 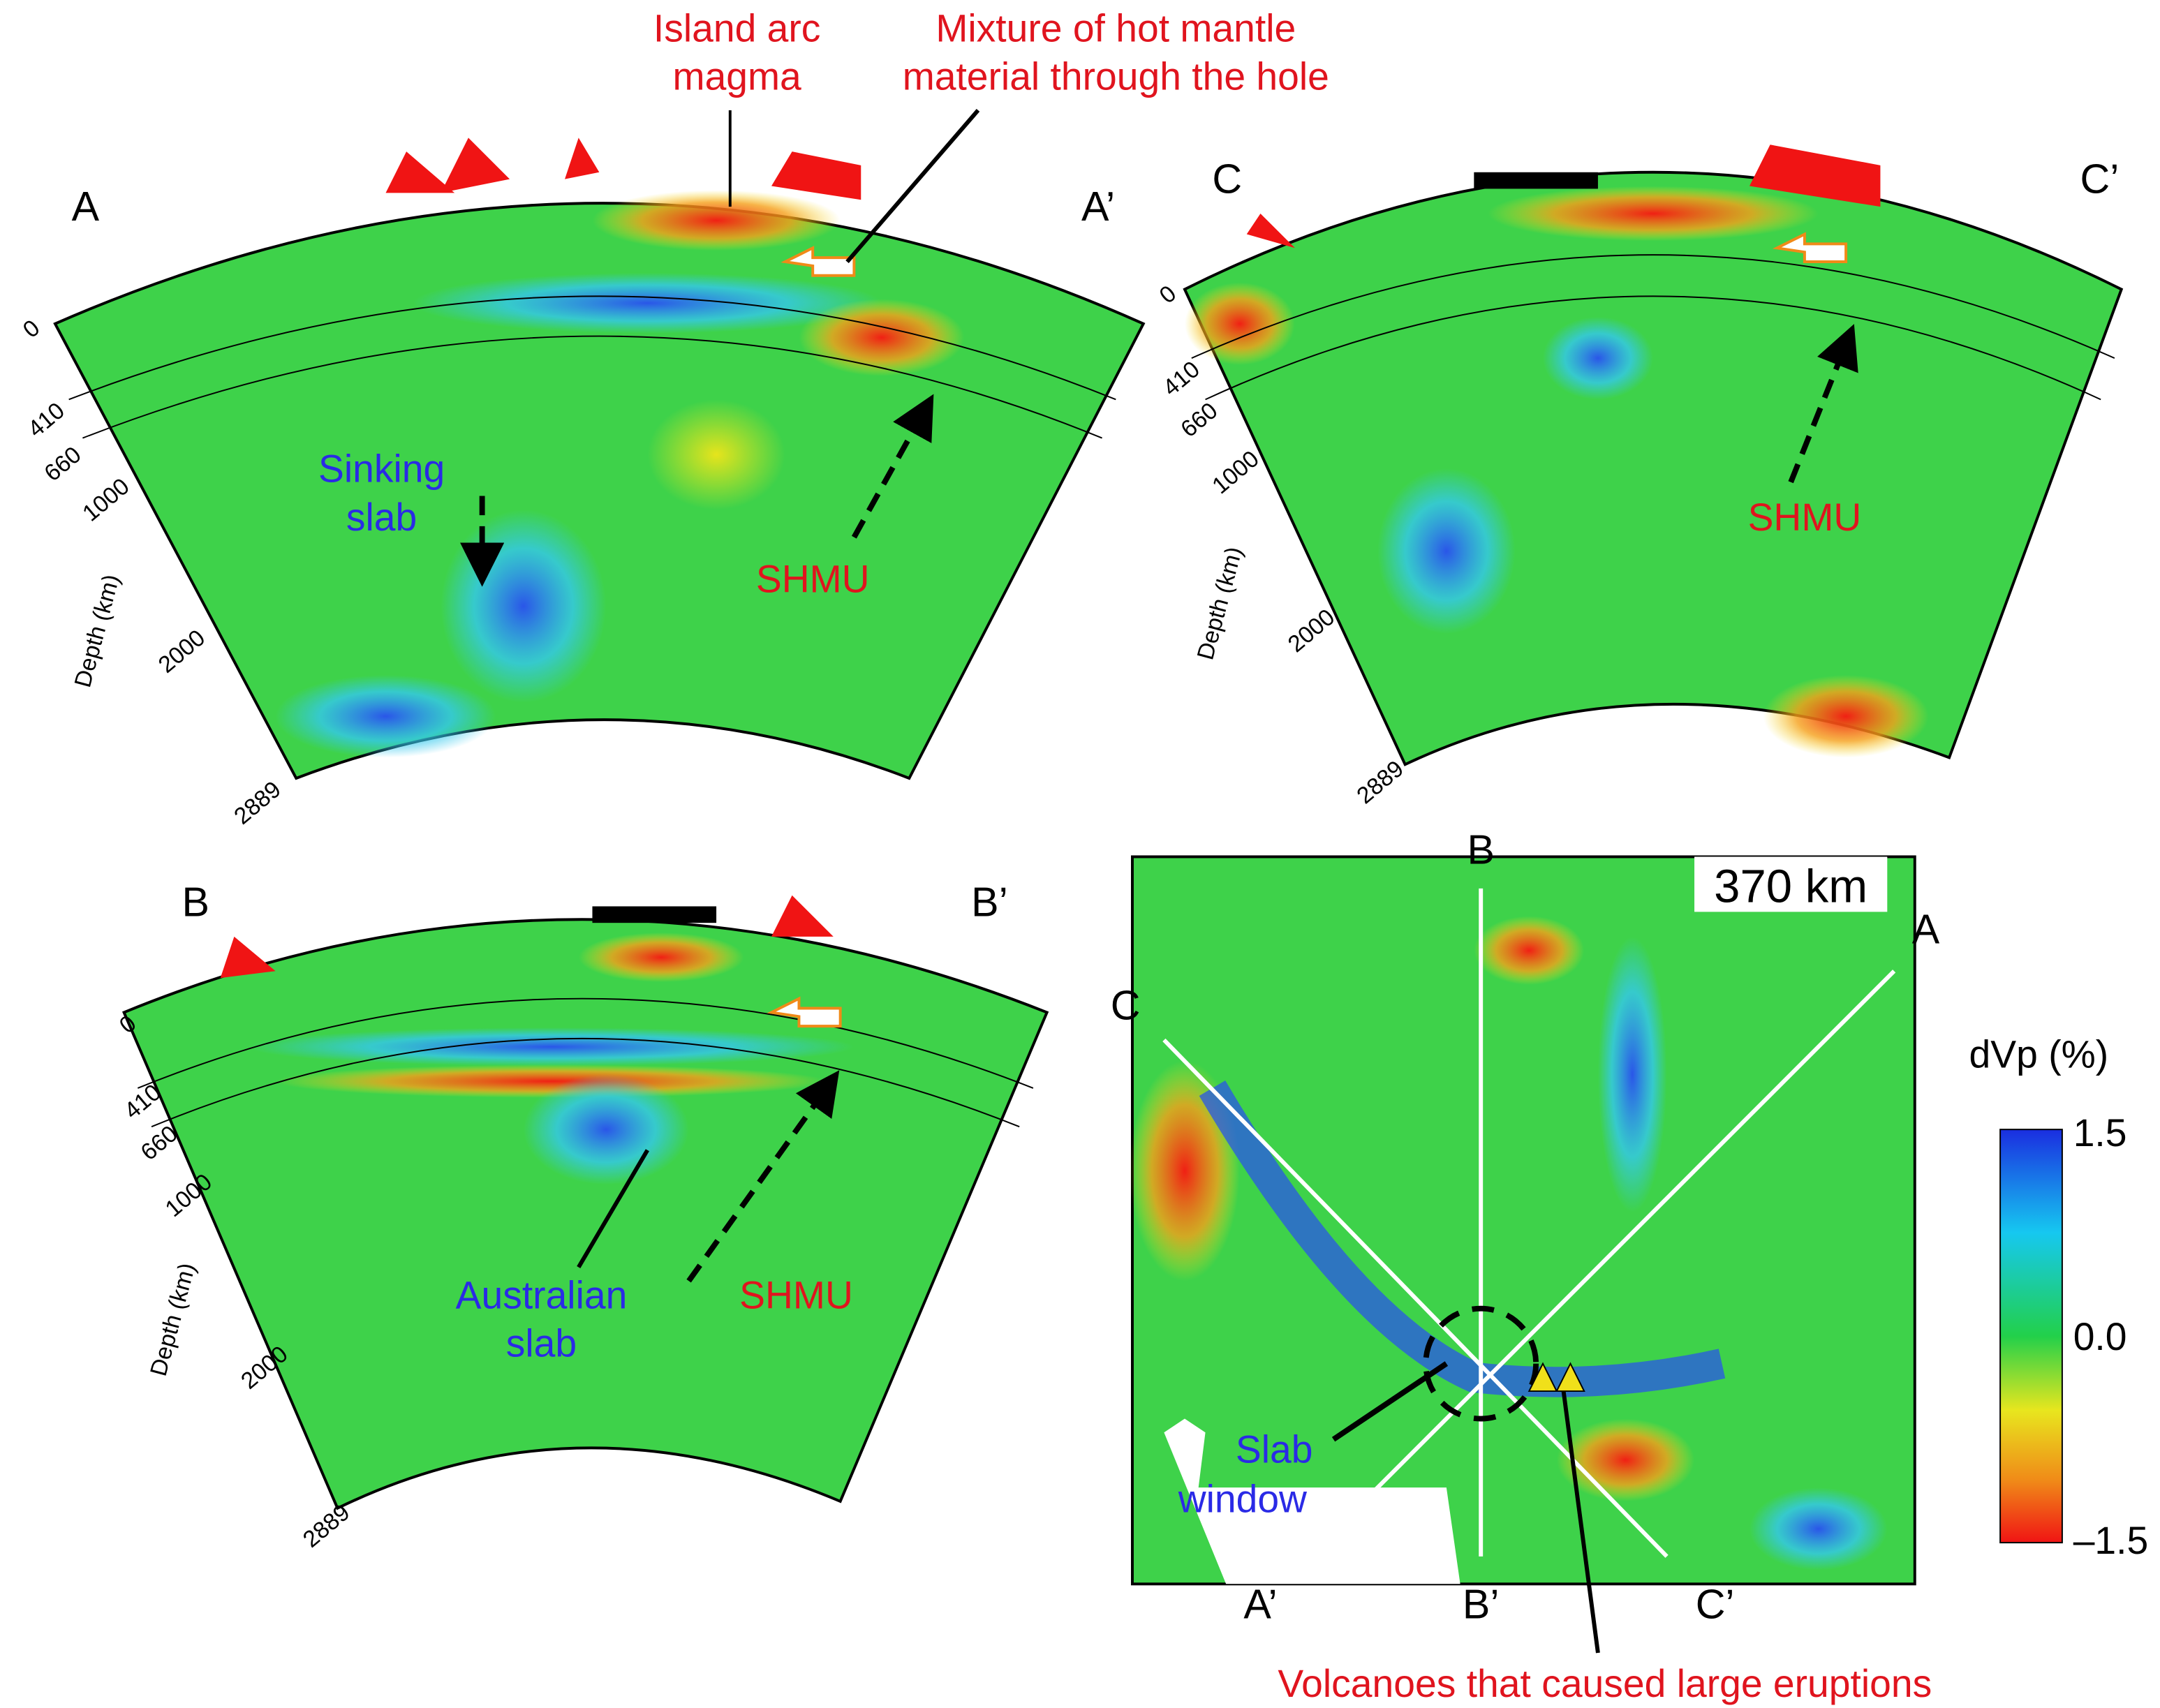 I want to click on annotation: Slab, so click(x=1274, y=1450).